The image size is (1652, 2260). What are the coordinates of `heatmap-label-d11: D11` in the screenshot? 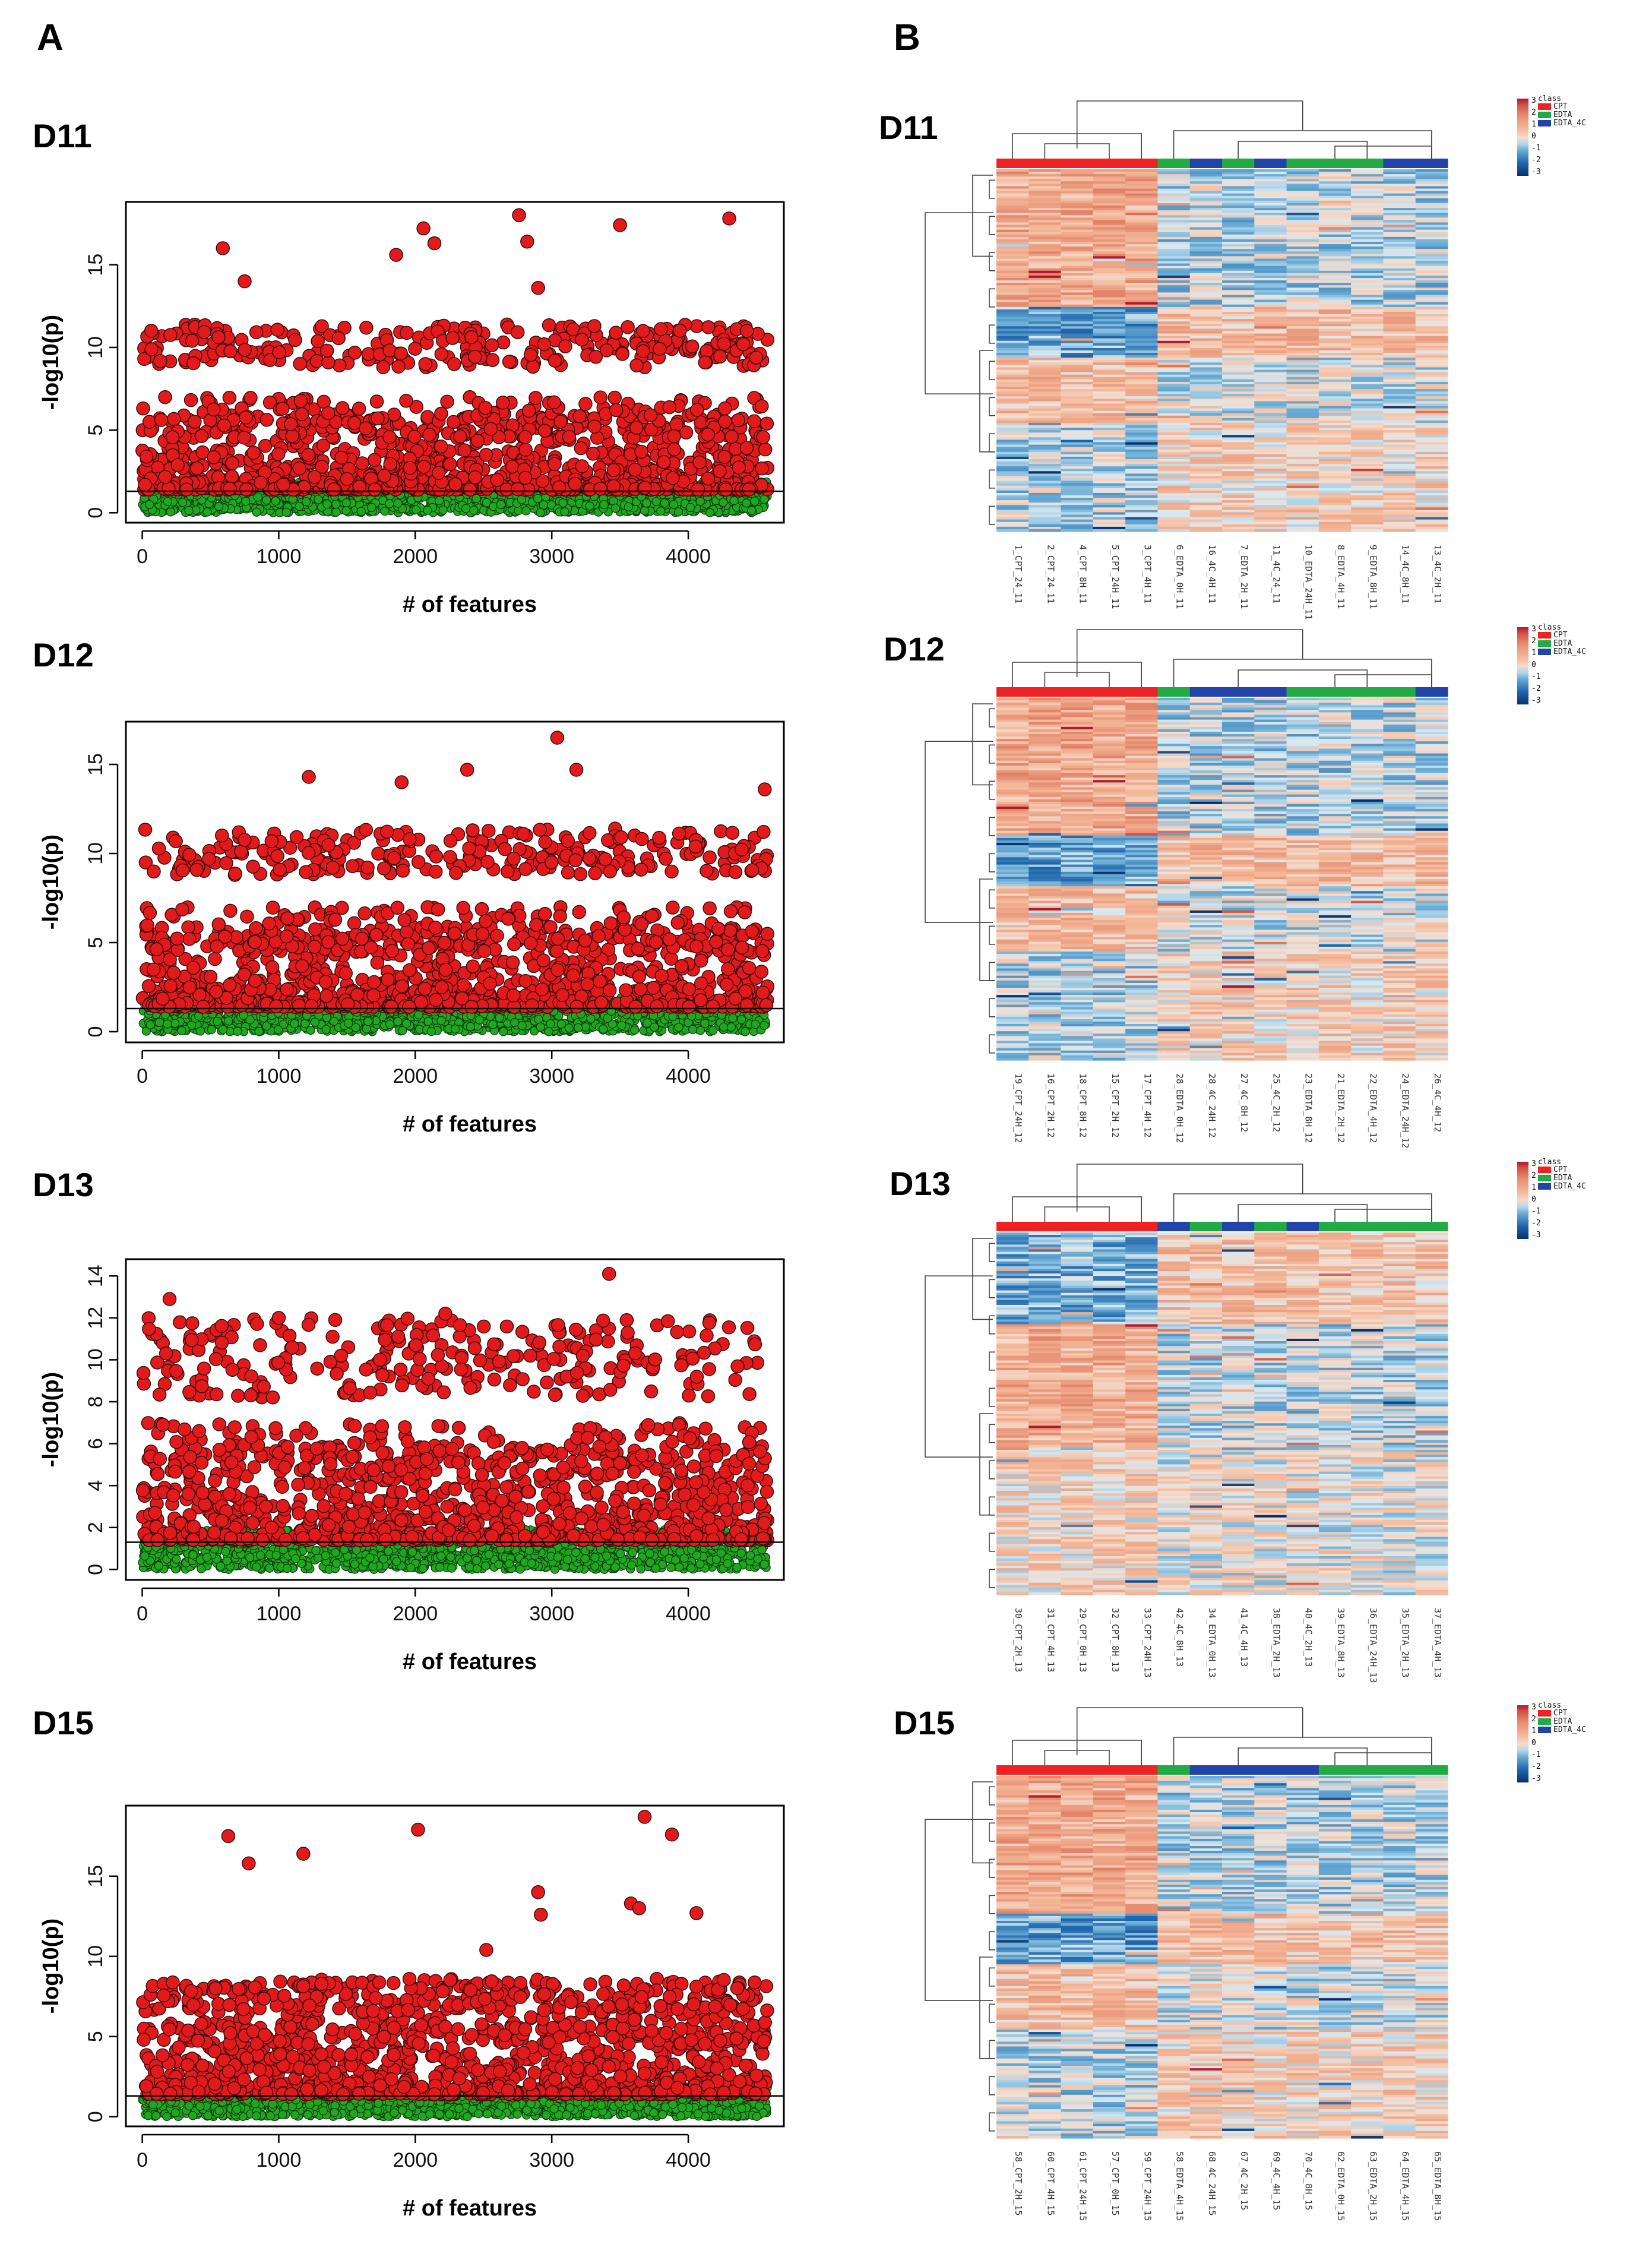 It's located at (908, 128).